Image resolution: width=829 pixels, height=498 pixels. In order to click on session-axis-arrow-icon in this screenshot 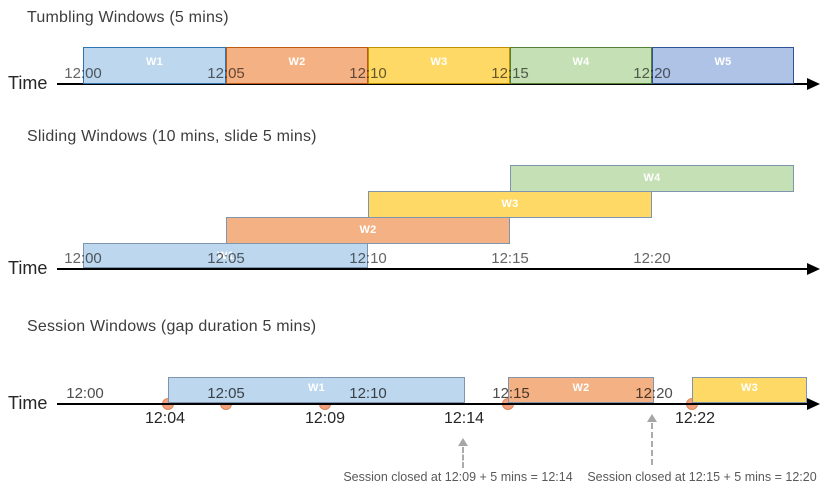, I will do `click(813, 404)`.